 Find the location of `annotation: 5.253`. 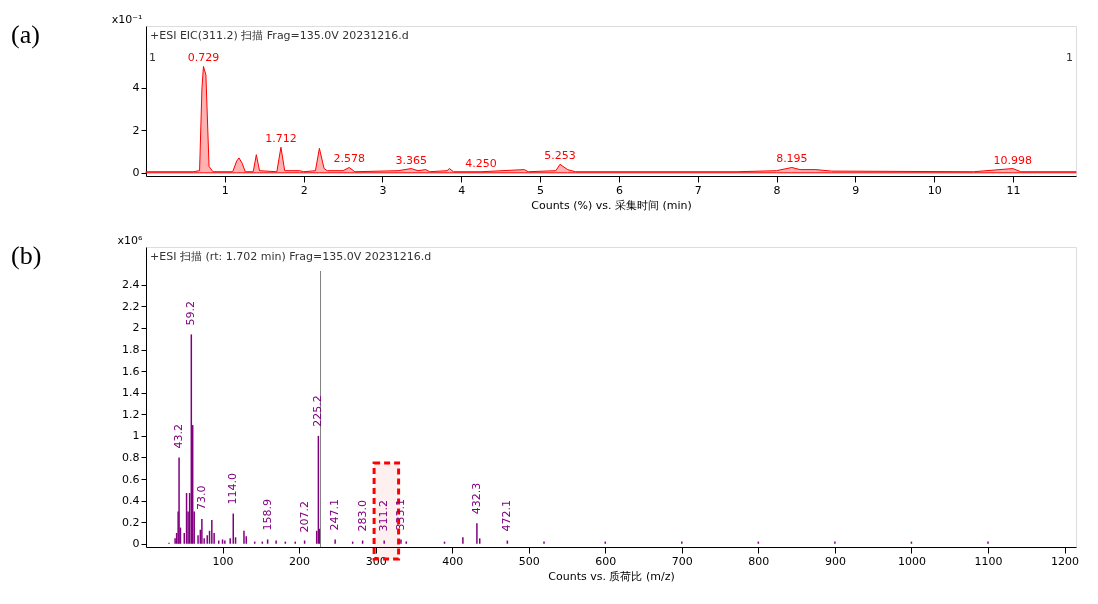

annotation: 5.253 is located at coordinates (560, 156).